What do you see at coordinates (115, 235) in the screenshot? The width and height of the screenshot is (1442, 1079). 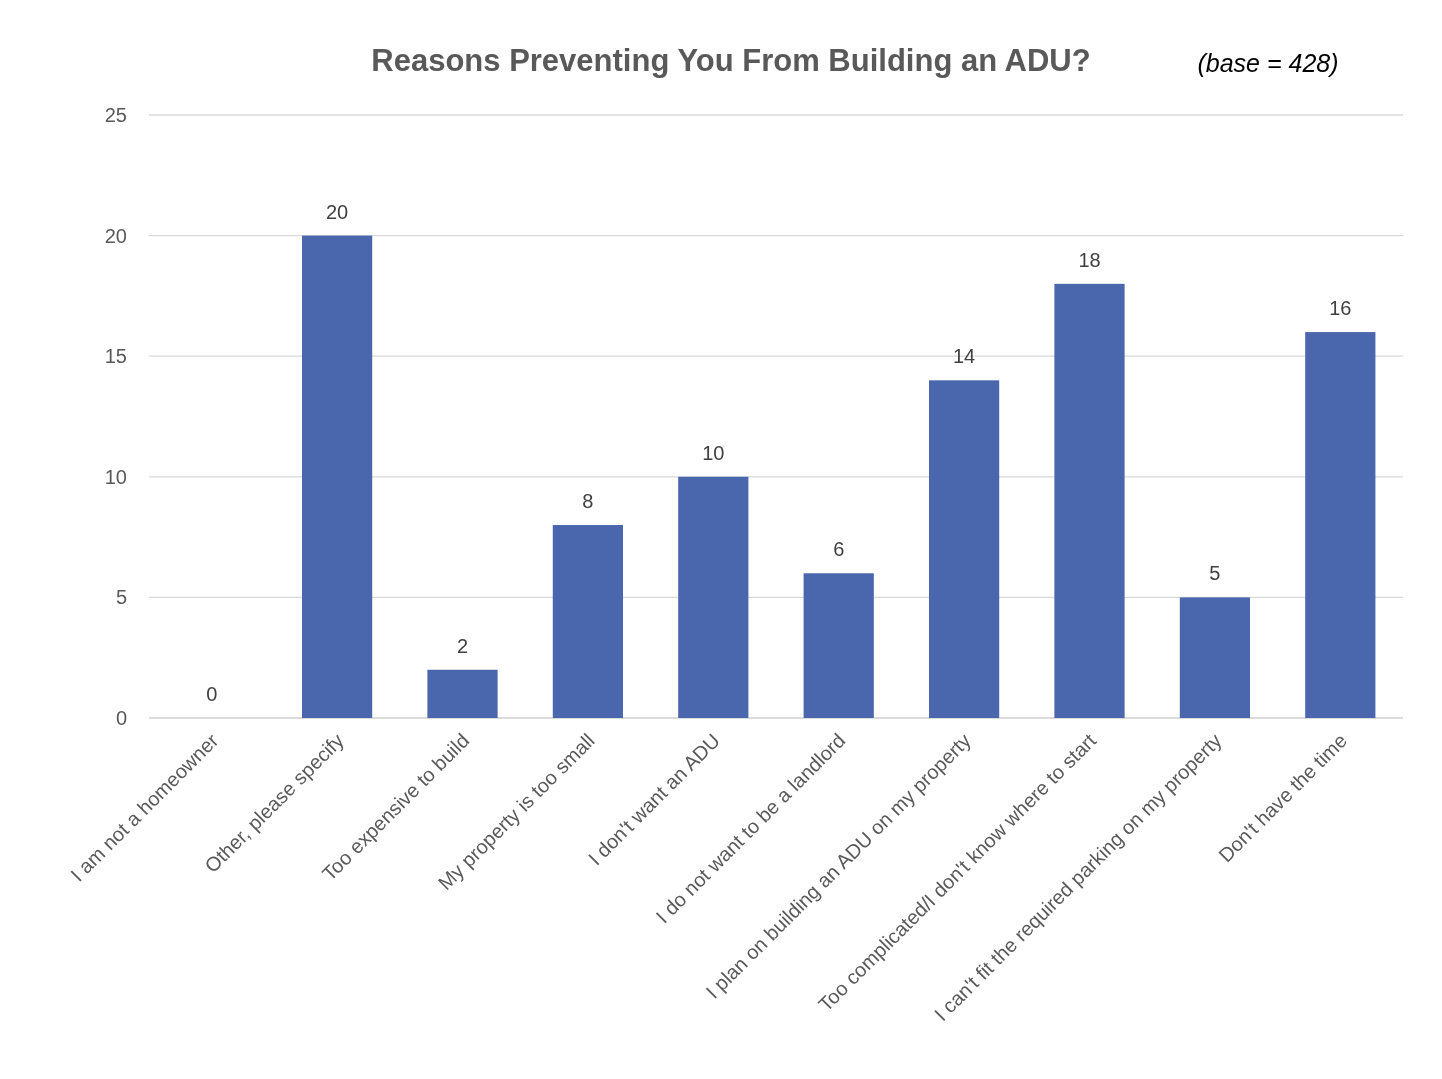 I see `y-tick-label: 20` at bounding box center [115, 235].